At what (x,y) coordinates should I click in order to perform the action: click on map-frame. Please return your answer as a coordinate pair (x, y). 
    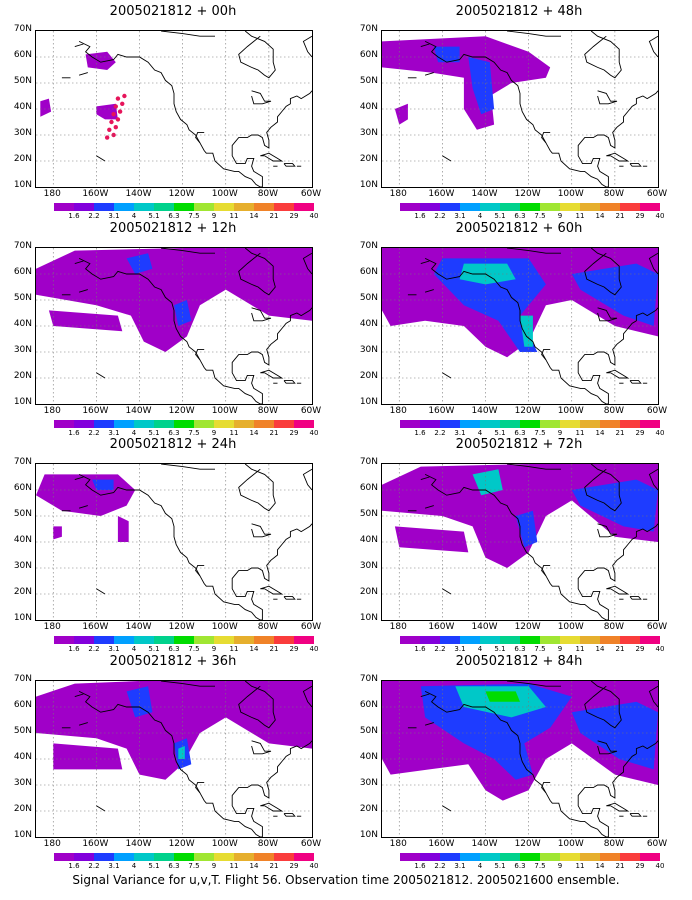
    Looking at the image, I should click on (174, 542).